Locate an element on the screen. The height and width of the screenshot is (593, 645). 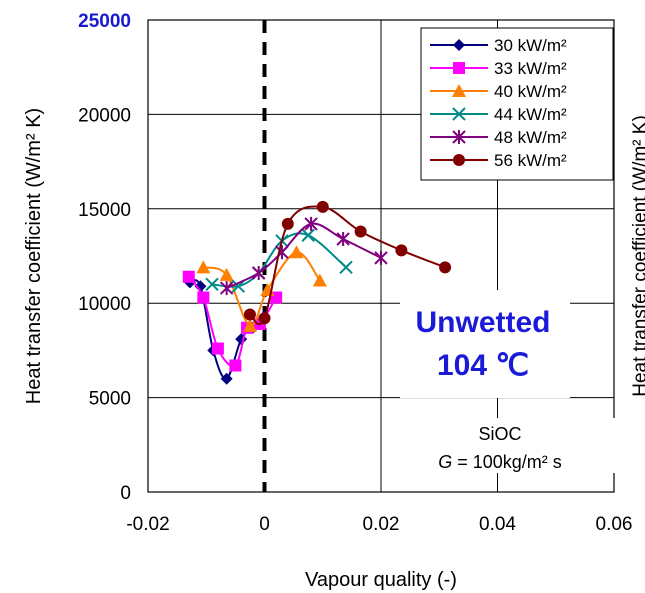
y-tick-label: 0 is located at coordinates (125, 493).